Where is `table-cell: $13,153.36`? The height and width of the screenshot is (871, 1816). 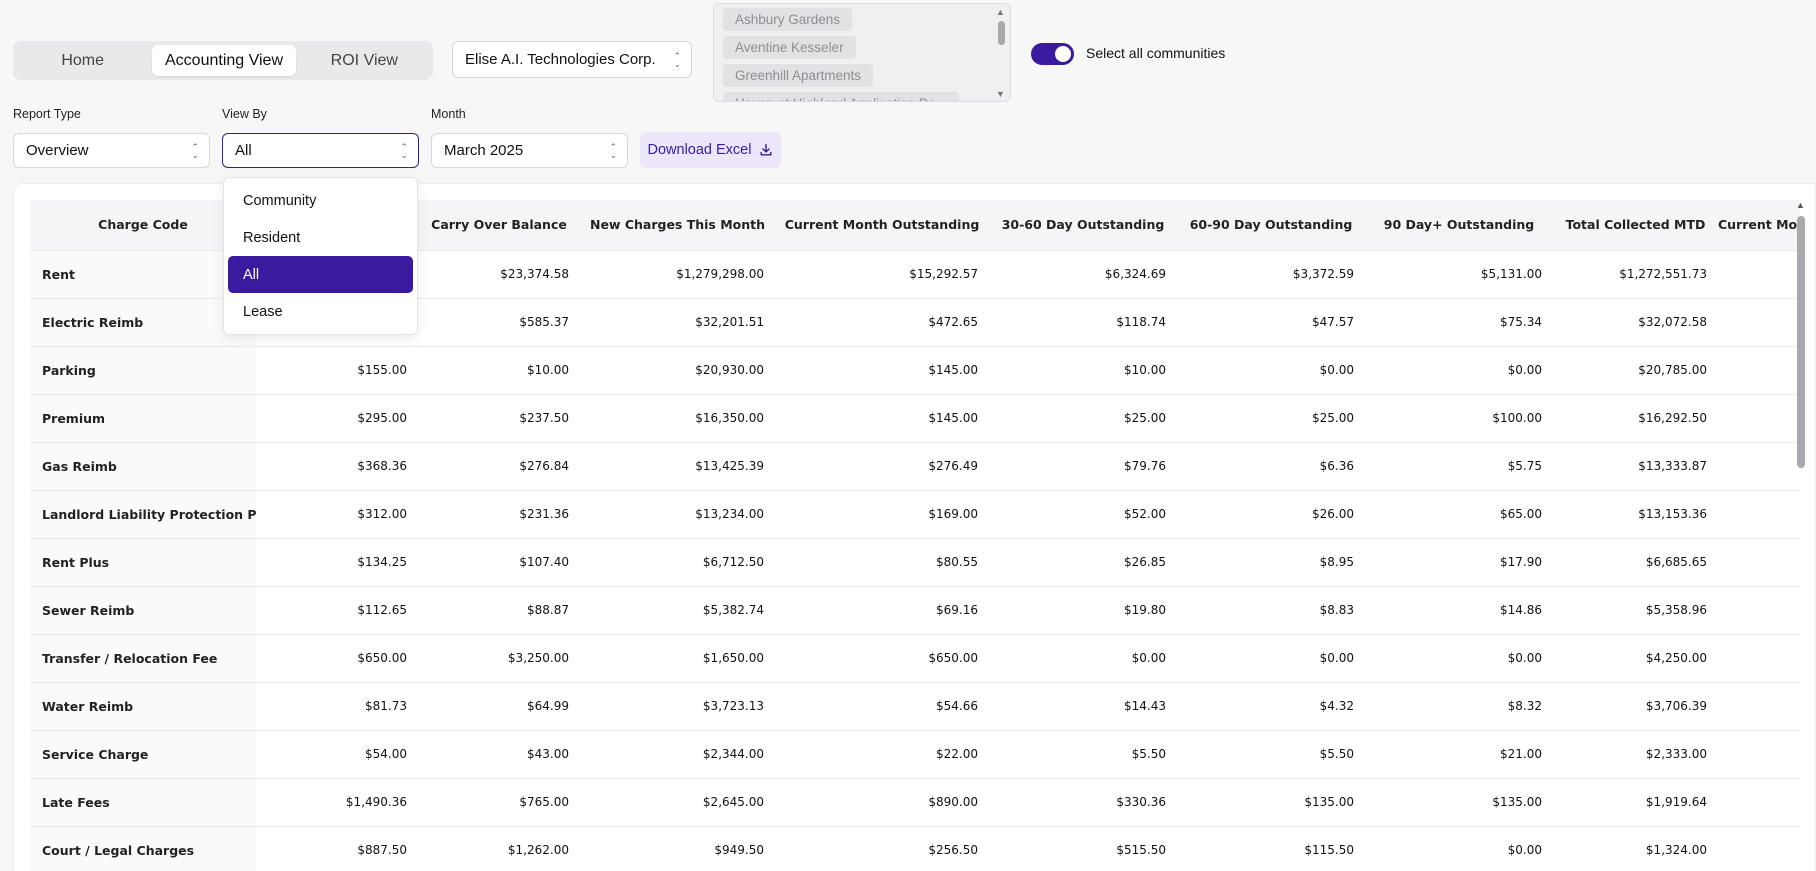
table-cell: $13,153.36 is located at coordinates (1635, 513).